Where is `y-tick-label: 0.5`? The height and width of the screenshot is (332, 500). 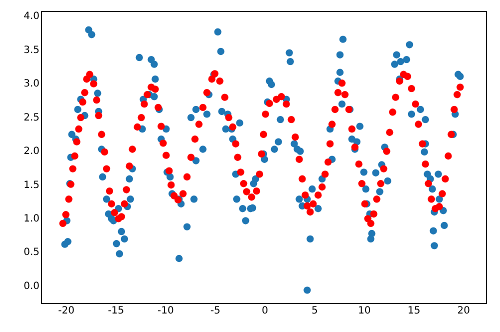
y-tick-label: 0.5 is located at coordinates (32, 252).